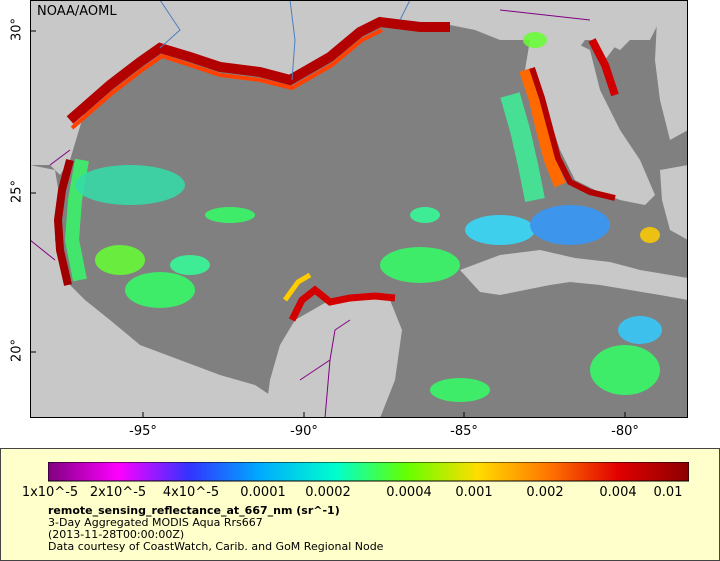 The image size is (720, 561). I want to click on yucatan-land, so click(333, 356).